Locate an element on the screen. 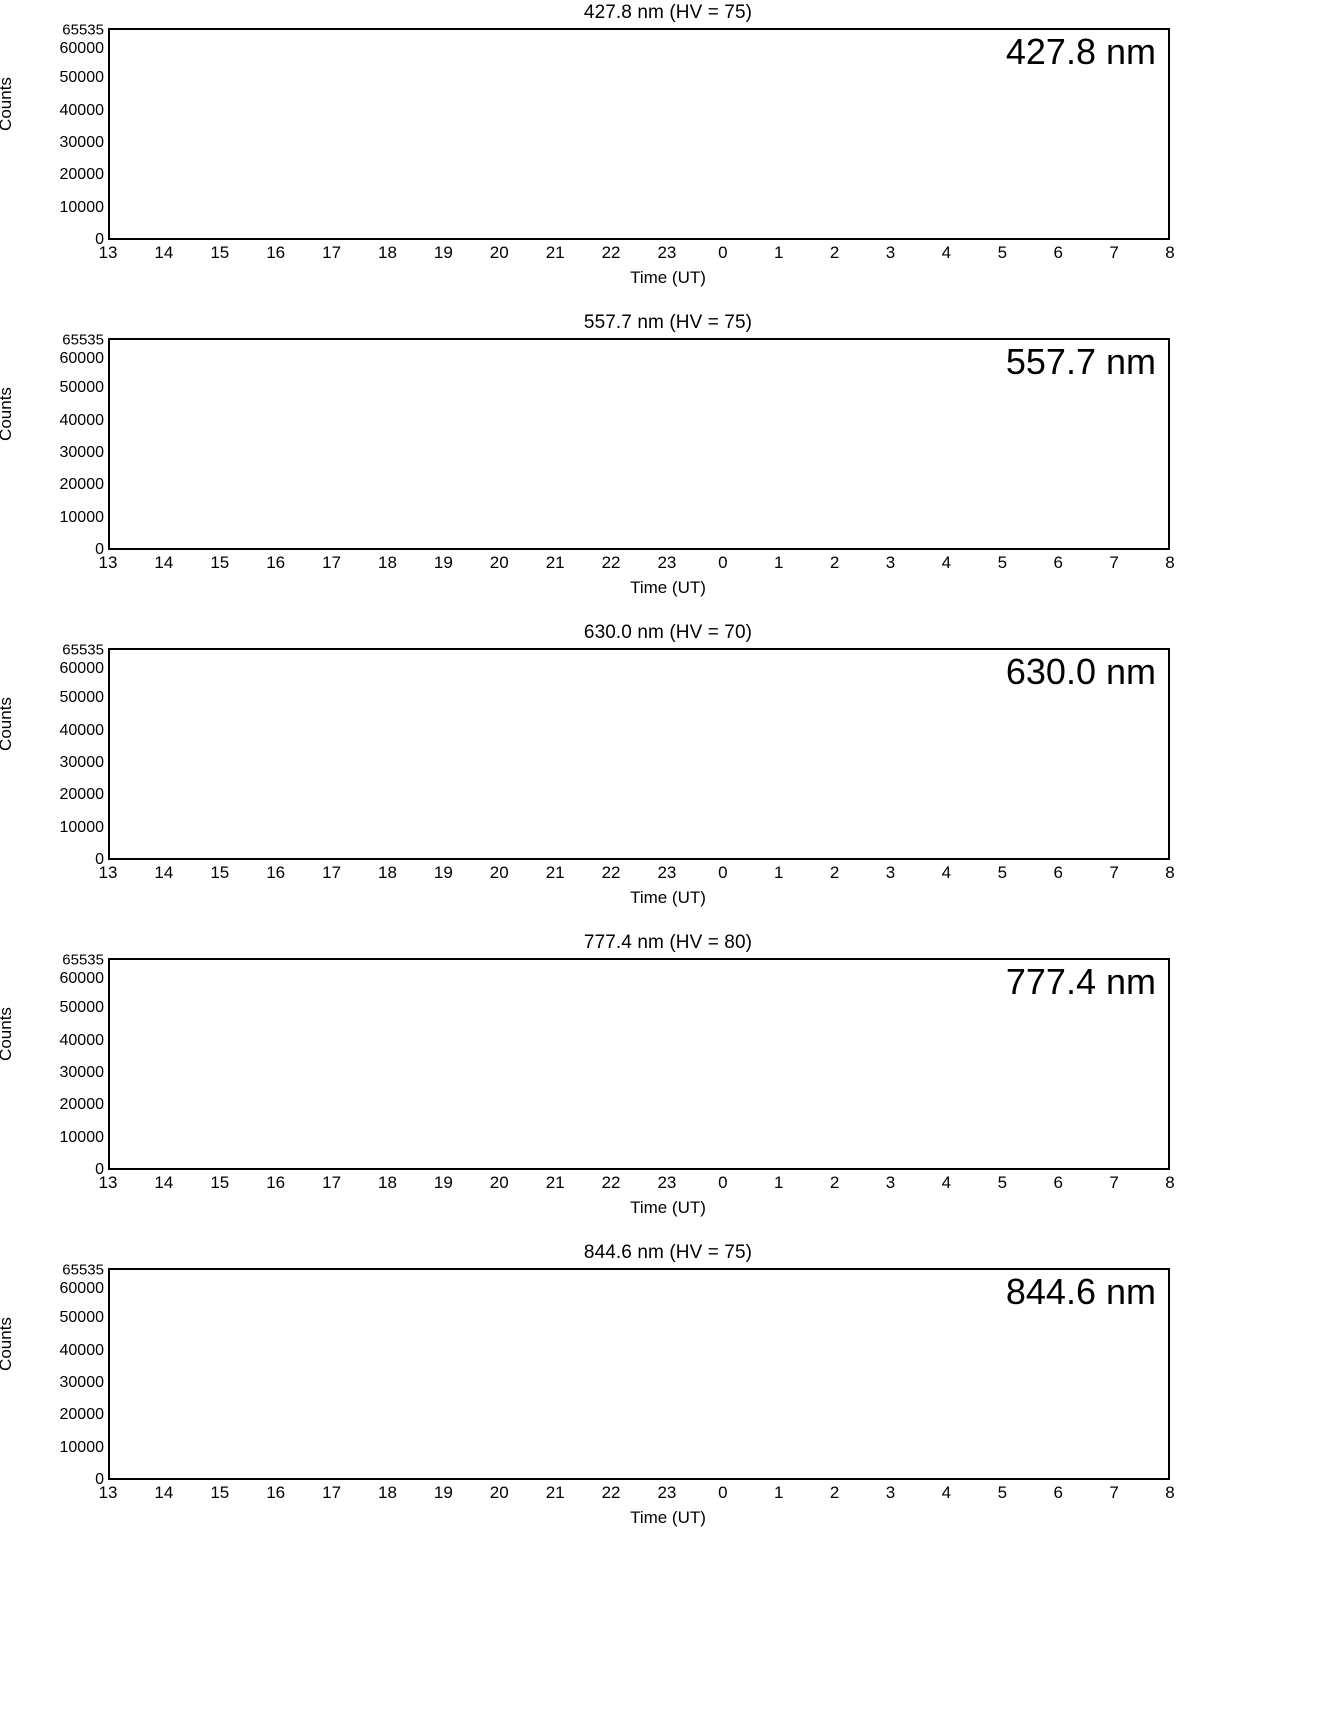  panel-title: 630.0 nm (HV = 70) is located at coordinates (668, 632).